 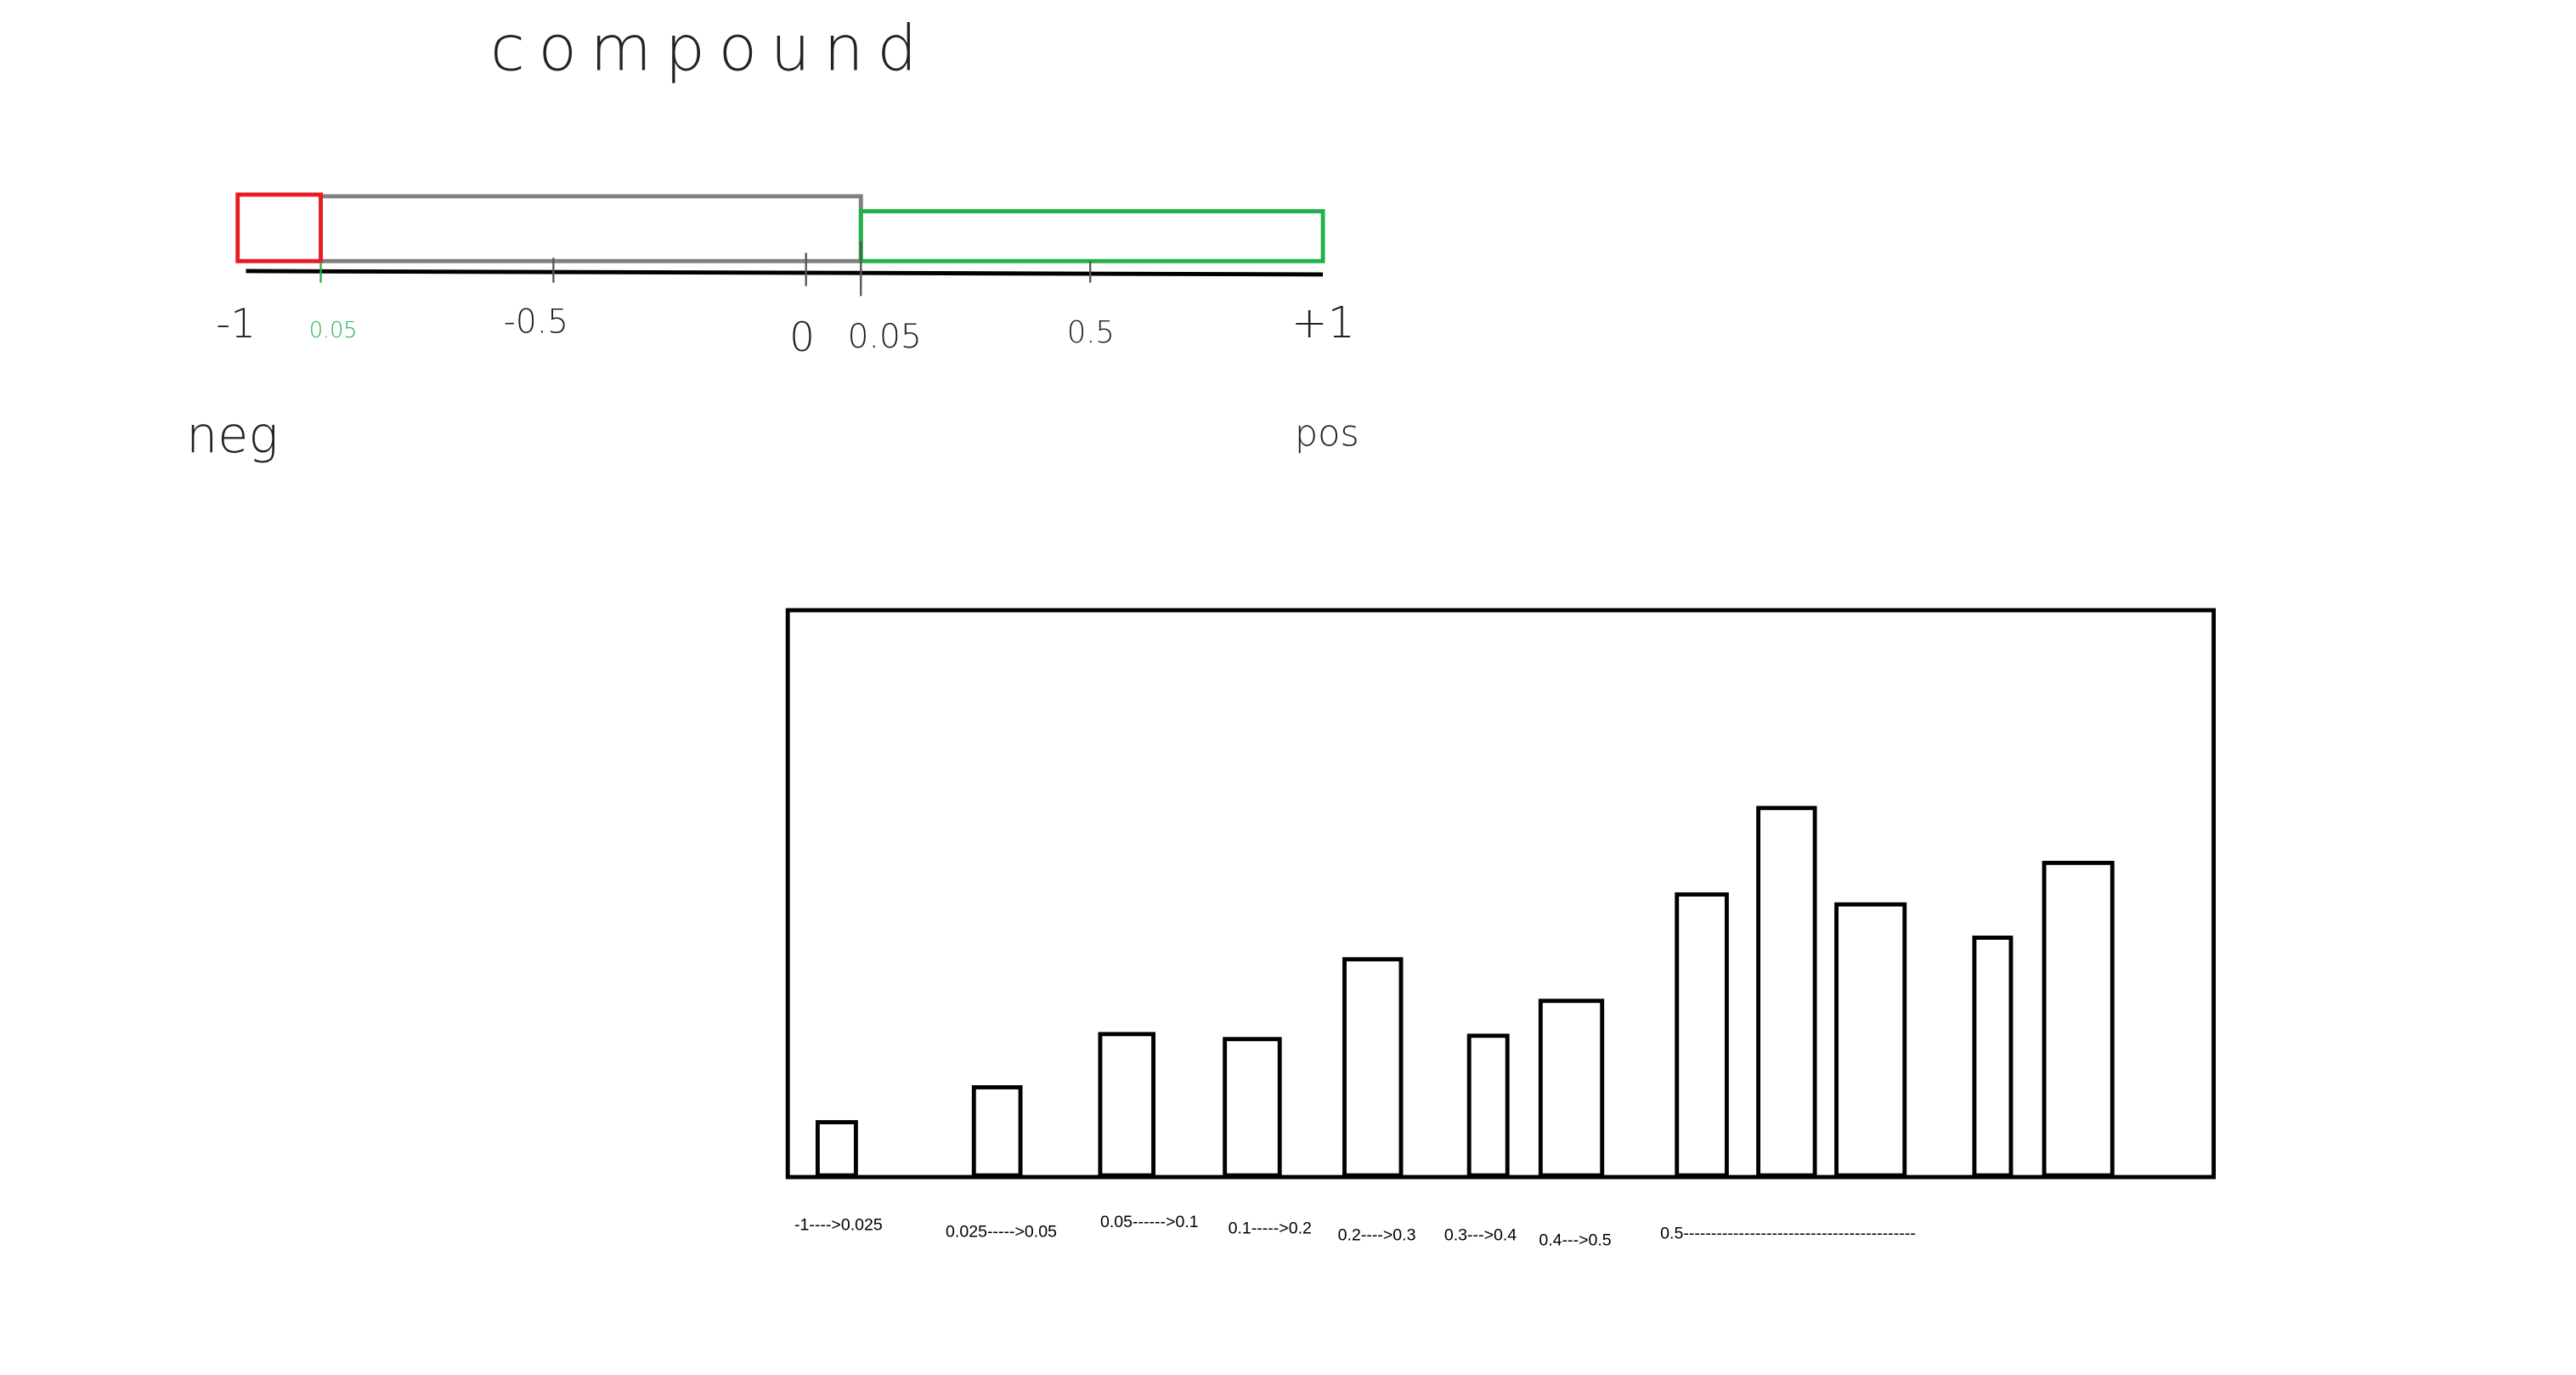 What do you see at coordinates (710, 48) in the screenshot?
I see `title: compound` at bounding box center [710, 48].